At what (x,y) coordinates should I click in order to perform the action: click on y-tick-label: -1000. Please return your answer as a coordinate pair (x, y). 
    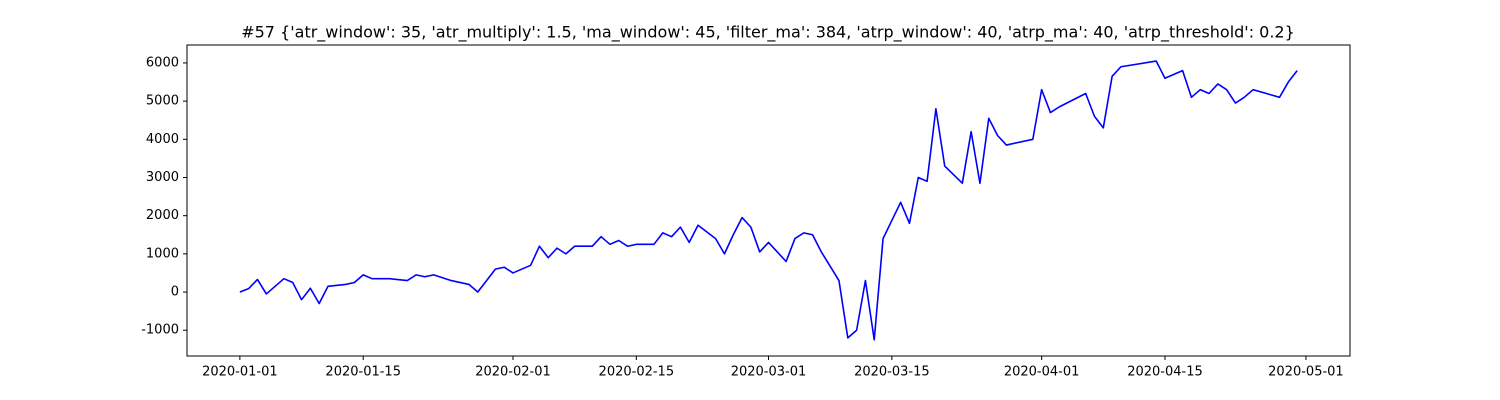
    Looking at the image, I should click on (160, 330).